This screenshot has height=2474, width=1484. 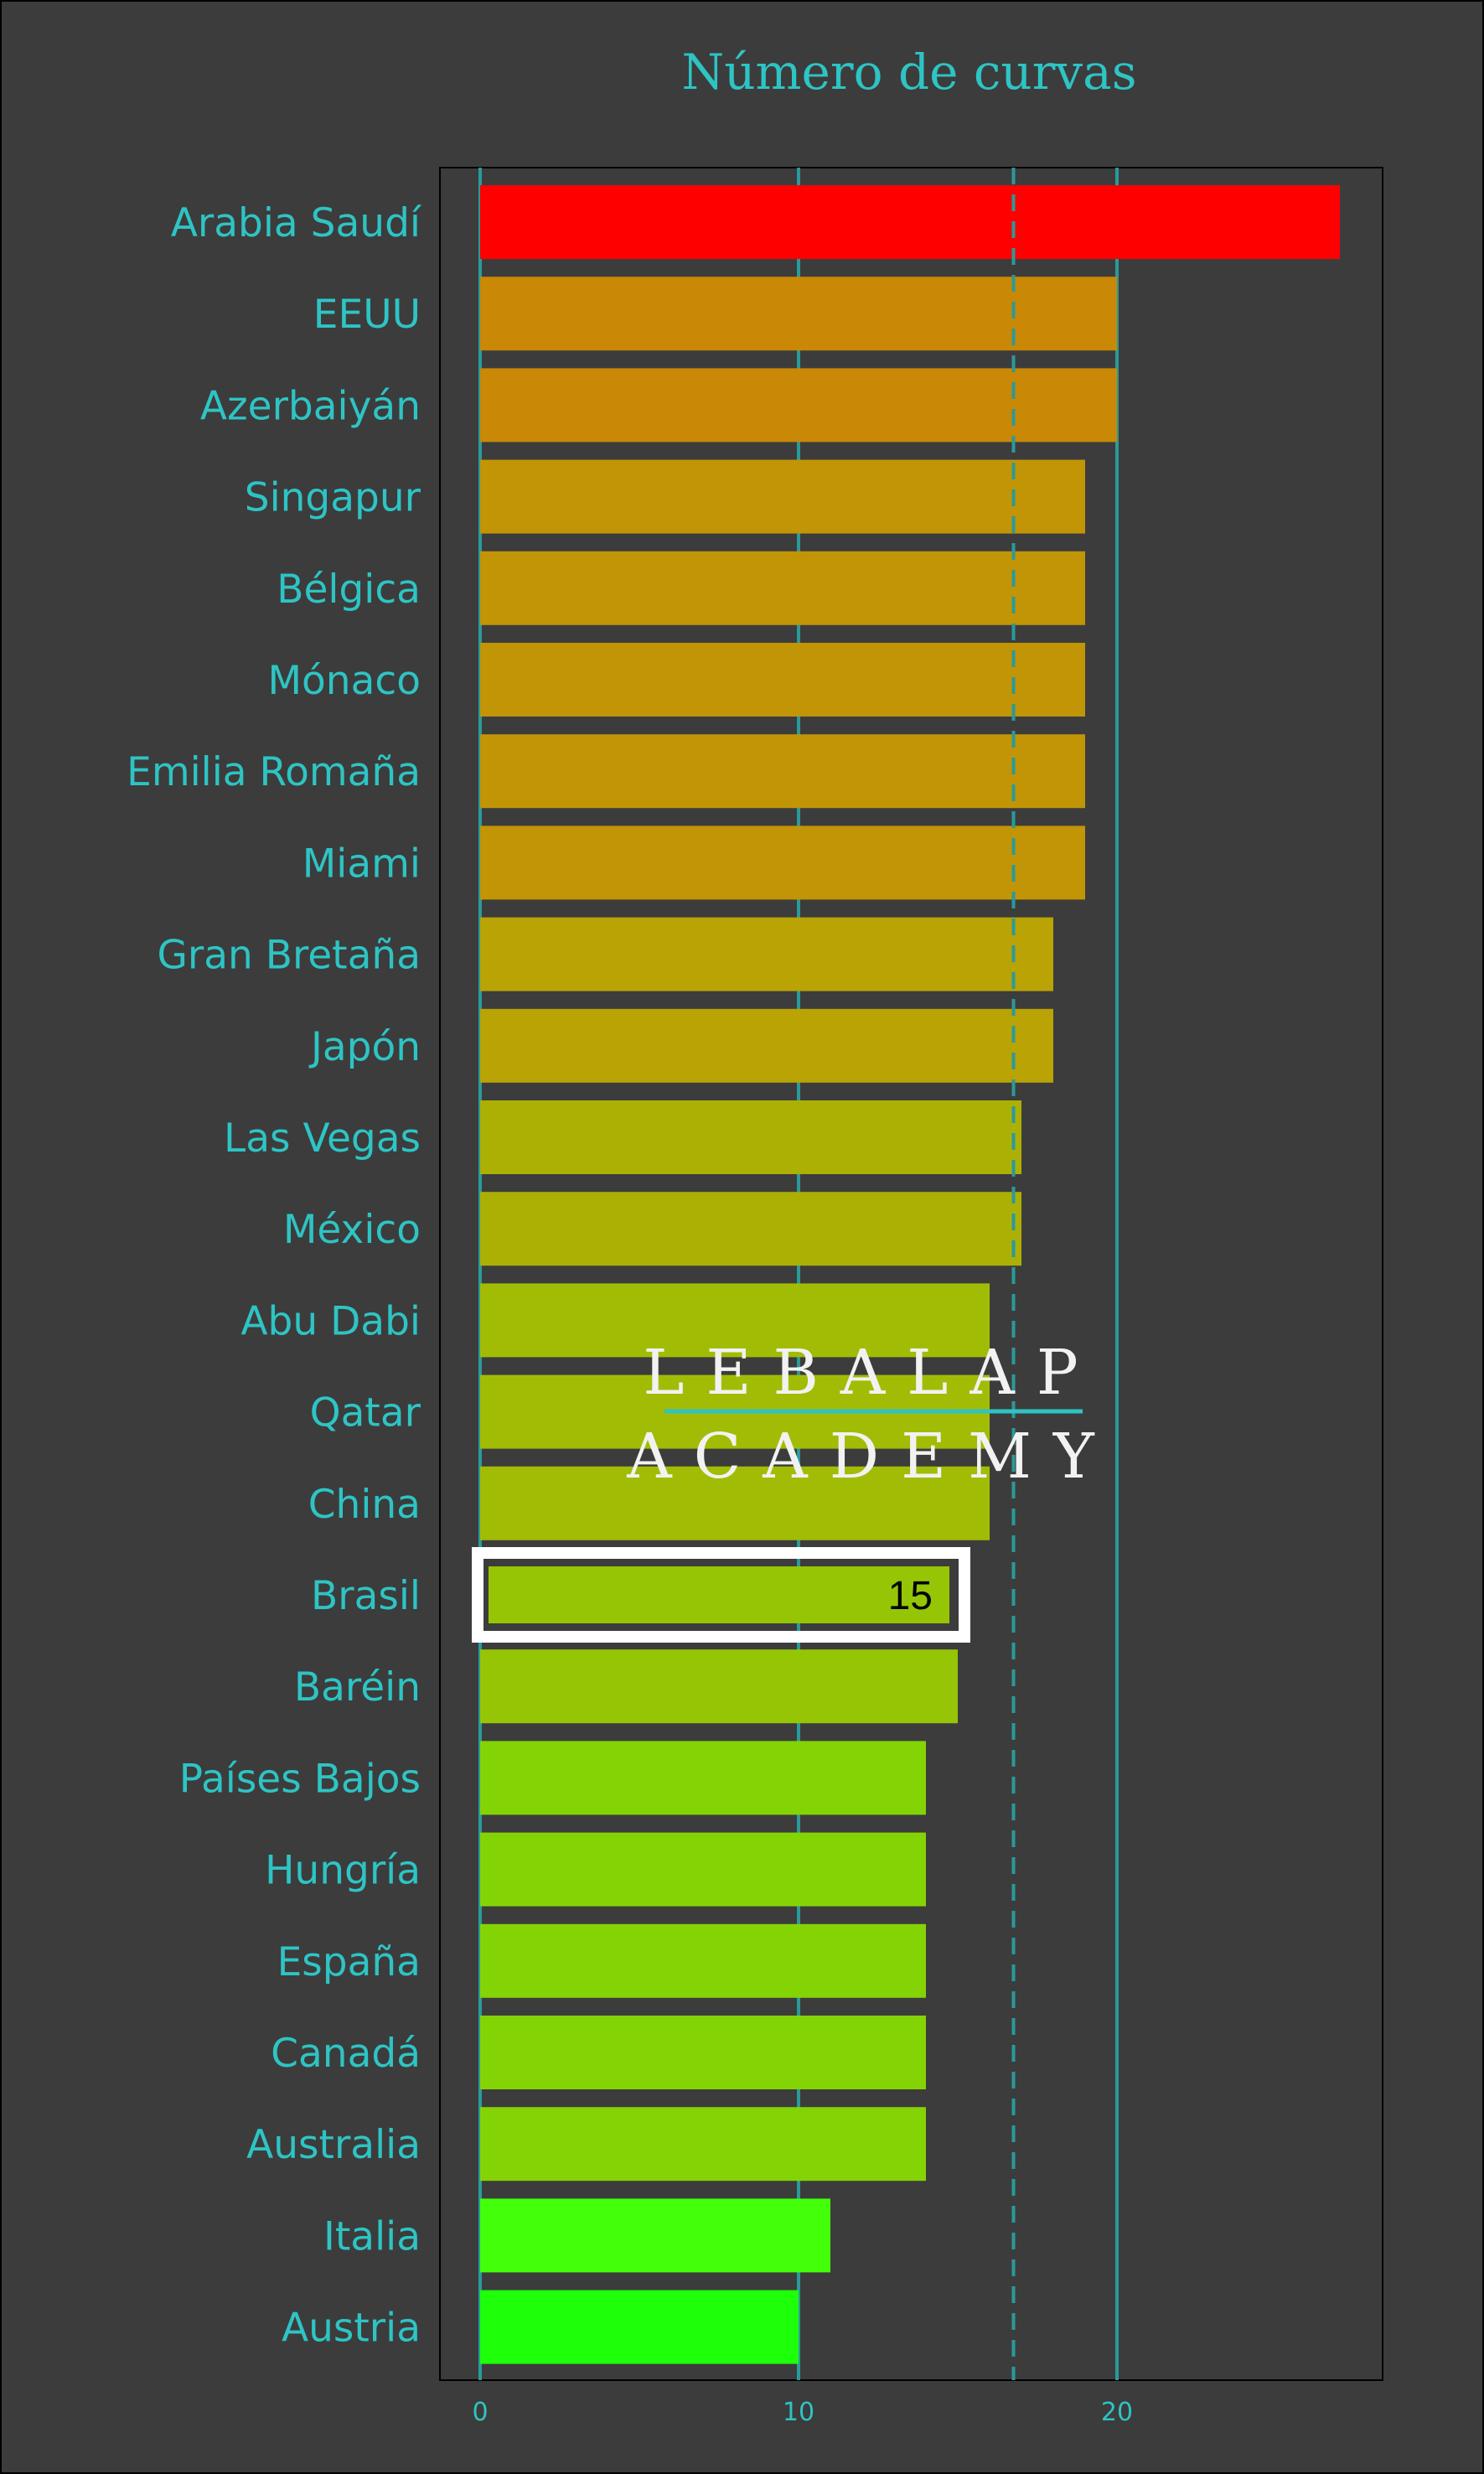 I want to click on category-label: Las Vegas, so click(x=323, y=1138).